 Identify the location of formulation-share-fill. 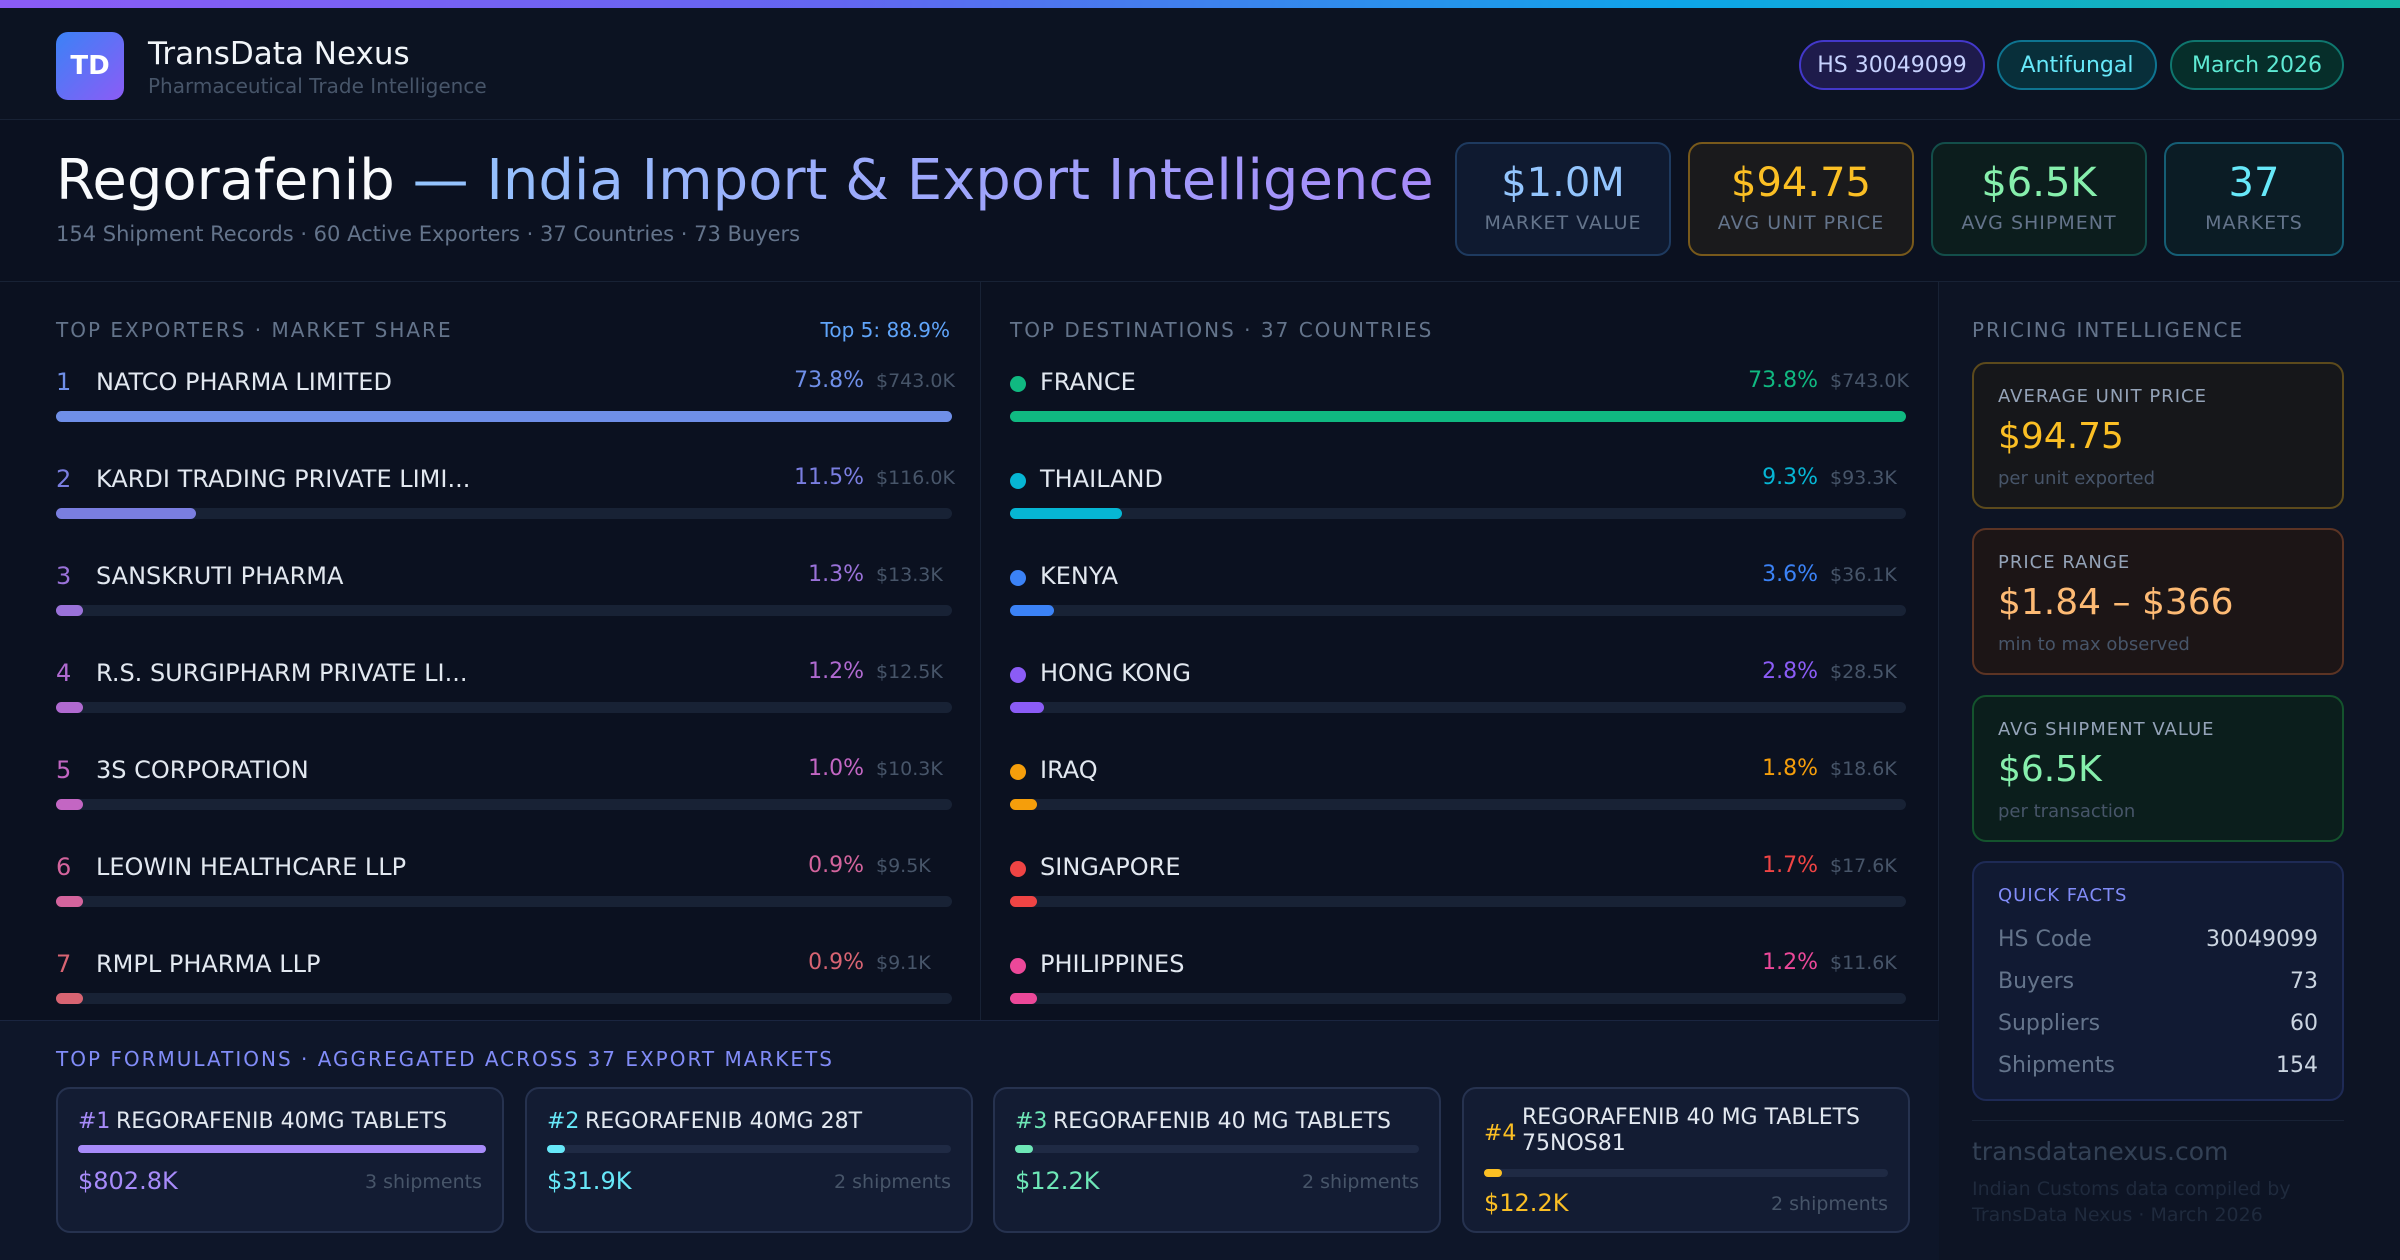
(1493, 1173).